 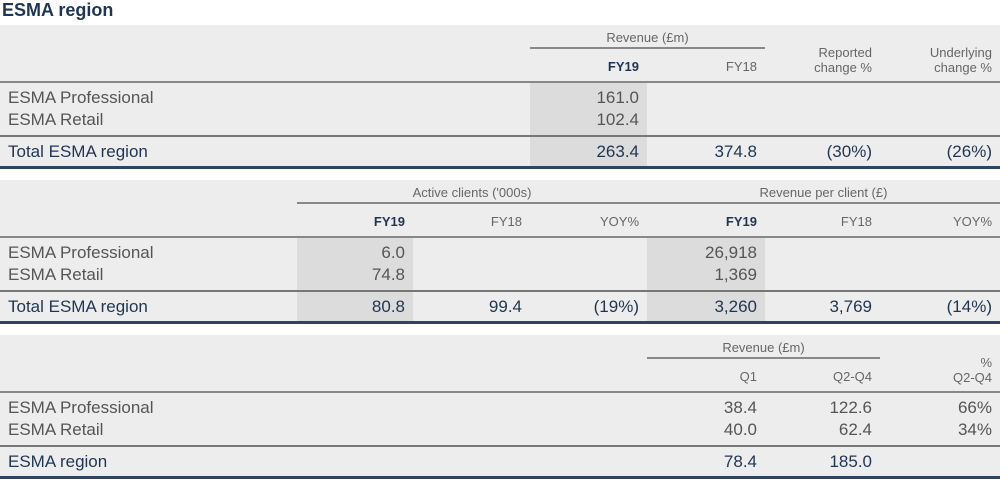 I want to click on col-q2q4: Q2-Q4, so click(x=822, y=375).